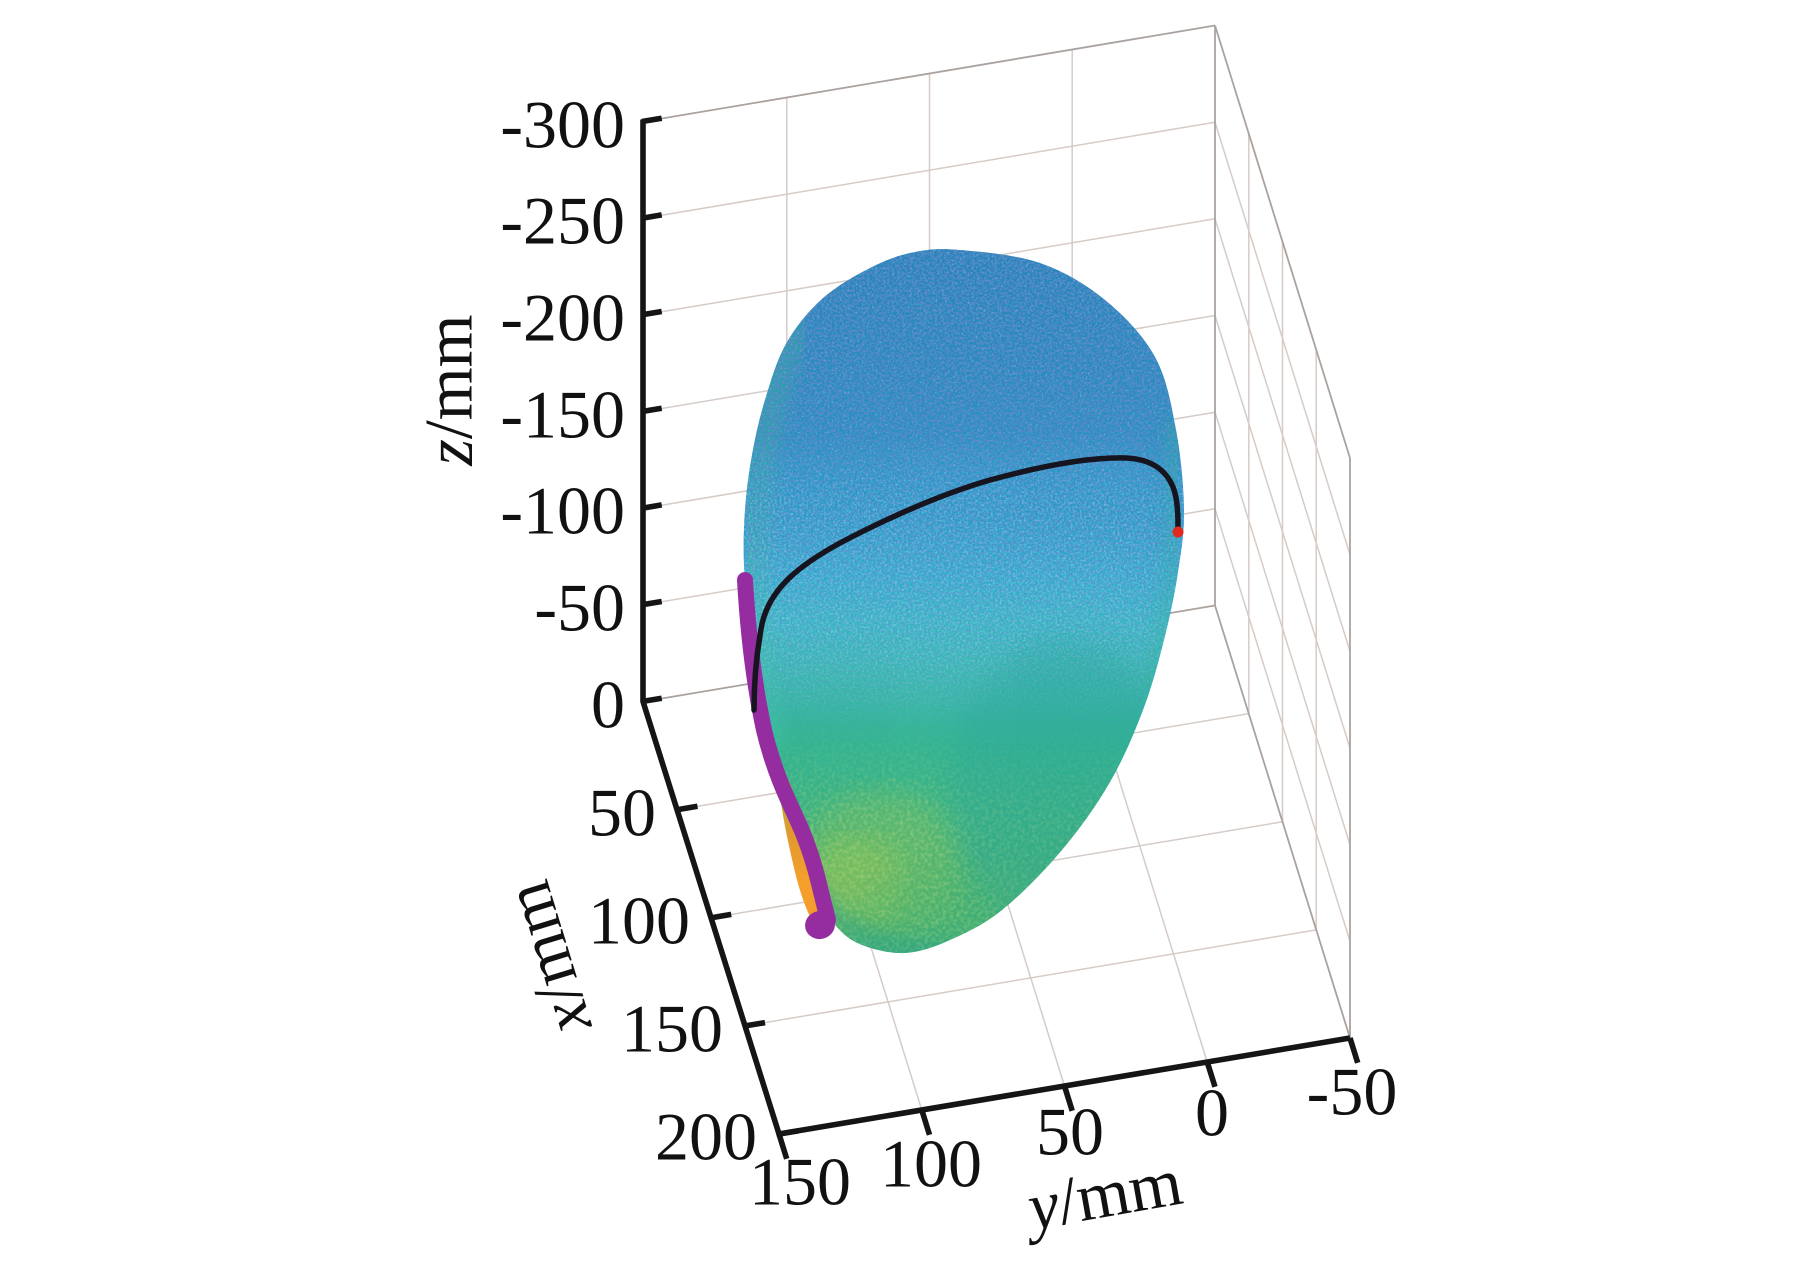 This screenshot has height=1264, width=1819. What do you see at coordinates (562, 221) in the screenshot?
I see `svg-text: -250` at bounding box center [562, 221].